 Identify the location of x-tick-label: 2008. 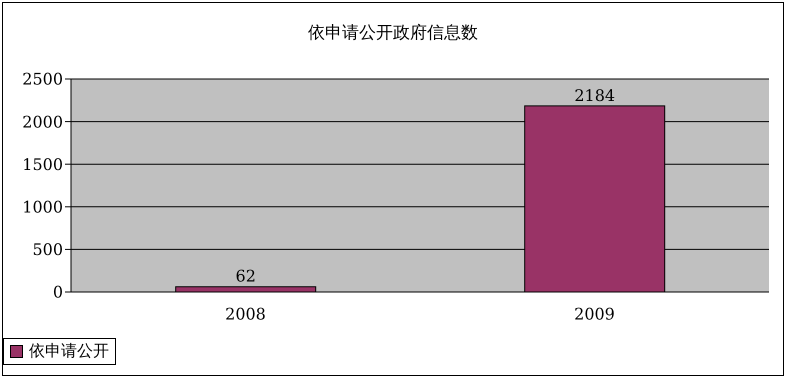
(245, 314).